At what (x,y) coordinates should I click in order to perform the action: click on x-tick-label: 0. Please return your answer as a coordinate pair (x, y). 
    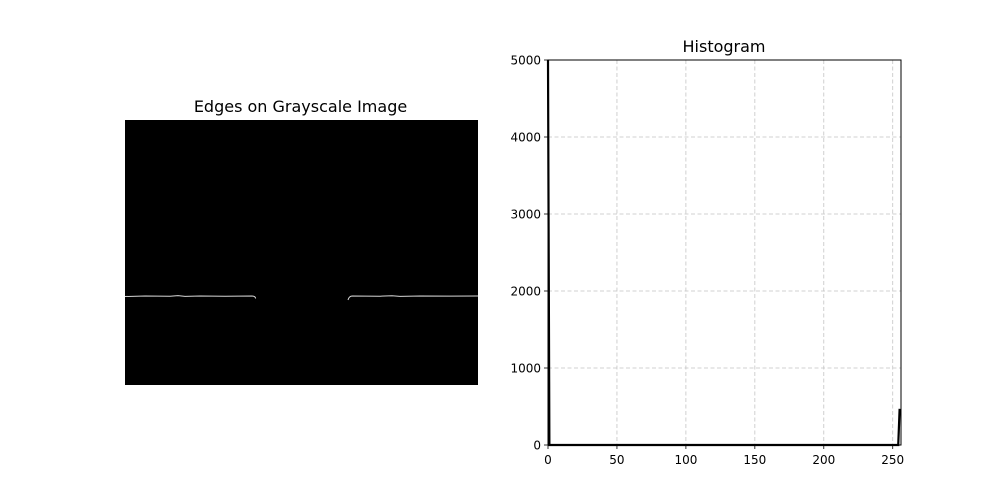
    Looking at the image, I should click on (548, 460).